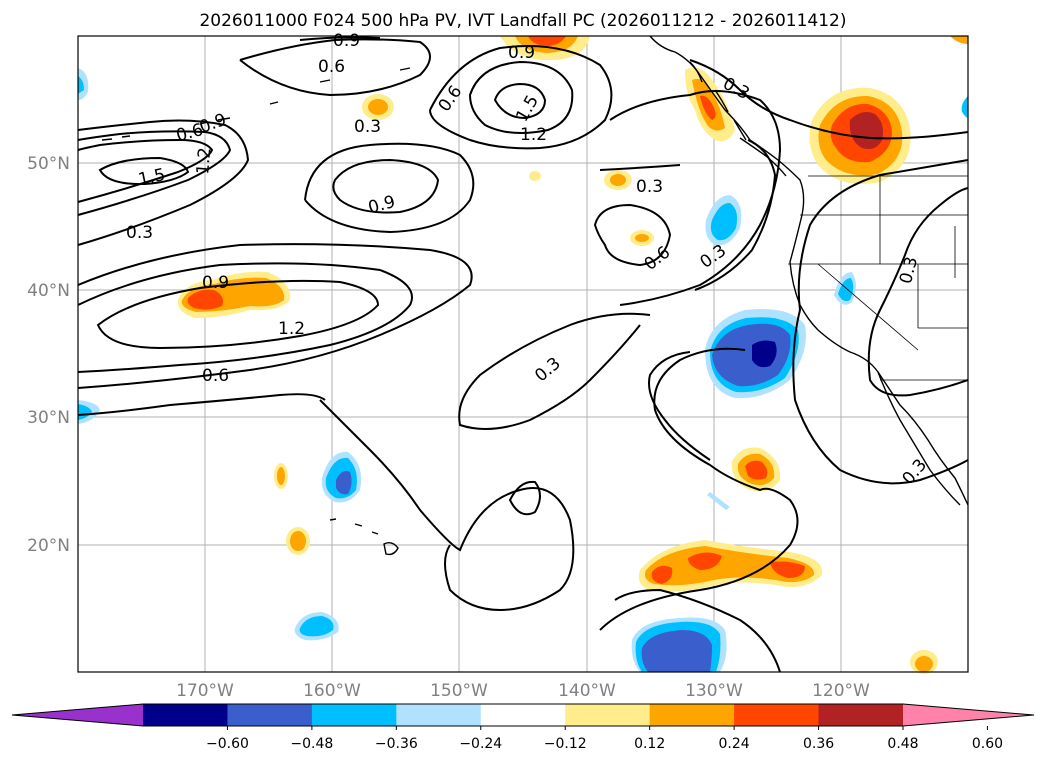 This screenshot has height=765, width=1047. Describe the element at coordinates (281, 476) in the screenshot. I see `shade-positive-small-5-core` at that location.